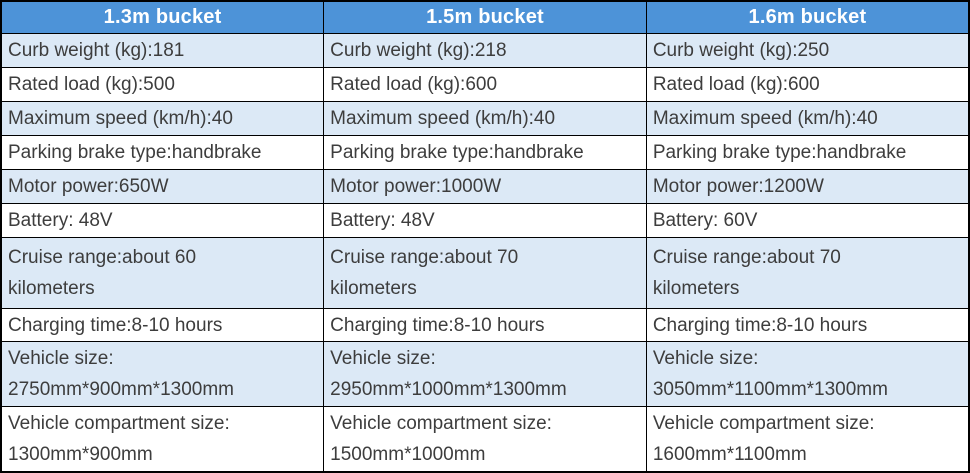 This screenshot has width=970, height=473. I want to click on spec-cell: Vehicle size: 3050mm*1100mm*1300mm, so click(807, 374).